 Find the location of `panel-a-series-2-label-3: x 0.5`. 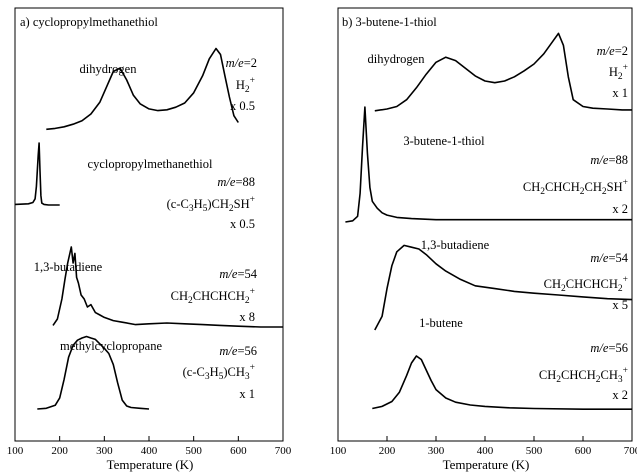

panel-a-series-2-label-3: x 0.5 is located at coordinates (242, 224).